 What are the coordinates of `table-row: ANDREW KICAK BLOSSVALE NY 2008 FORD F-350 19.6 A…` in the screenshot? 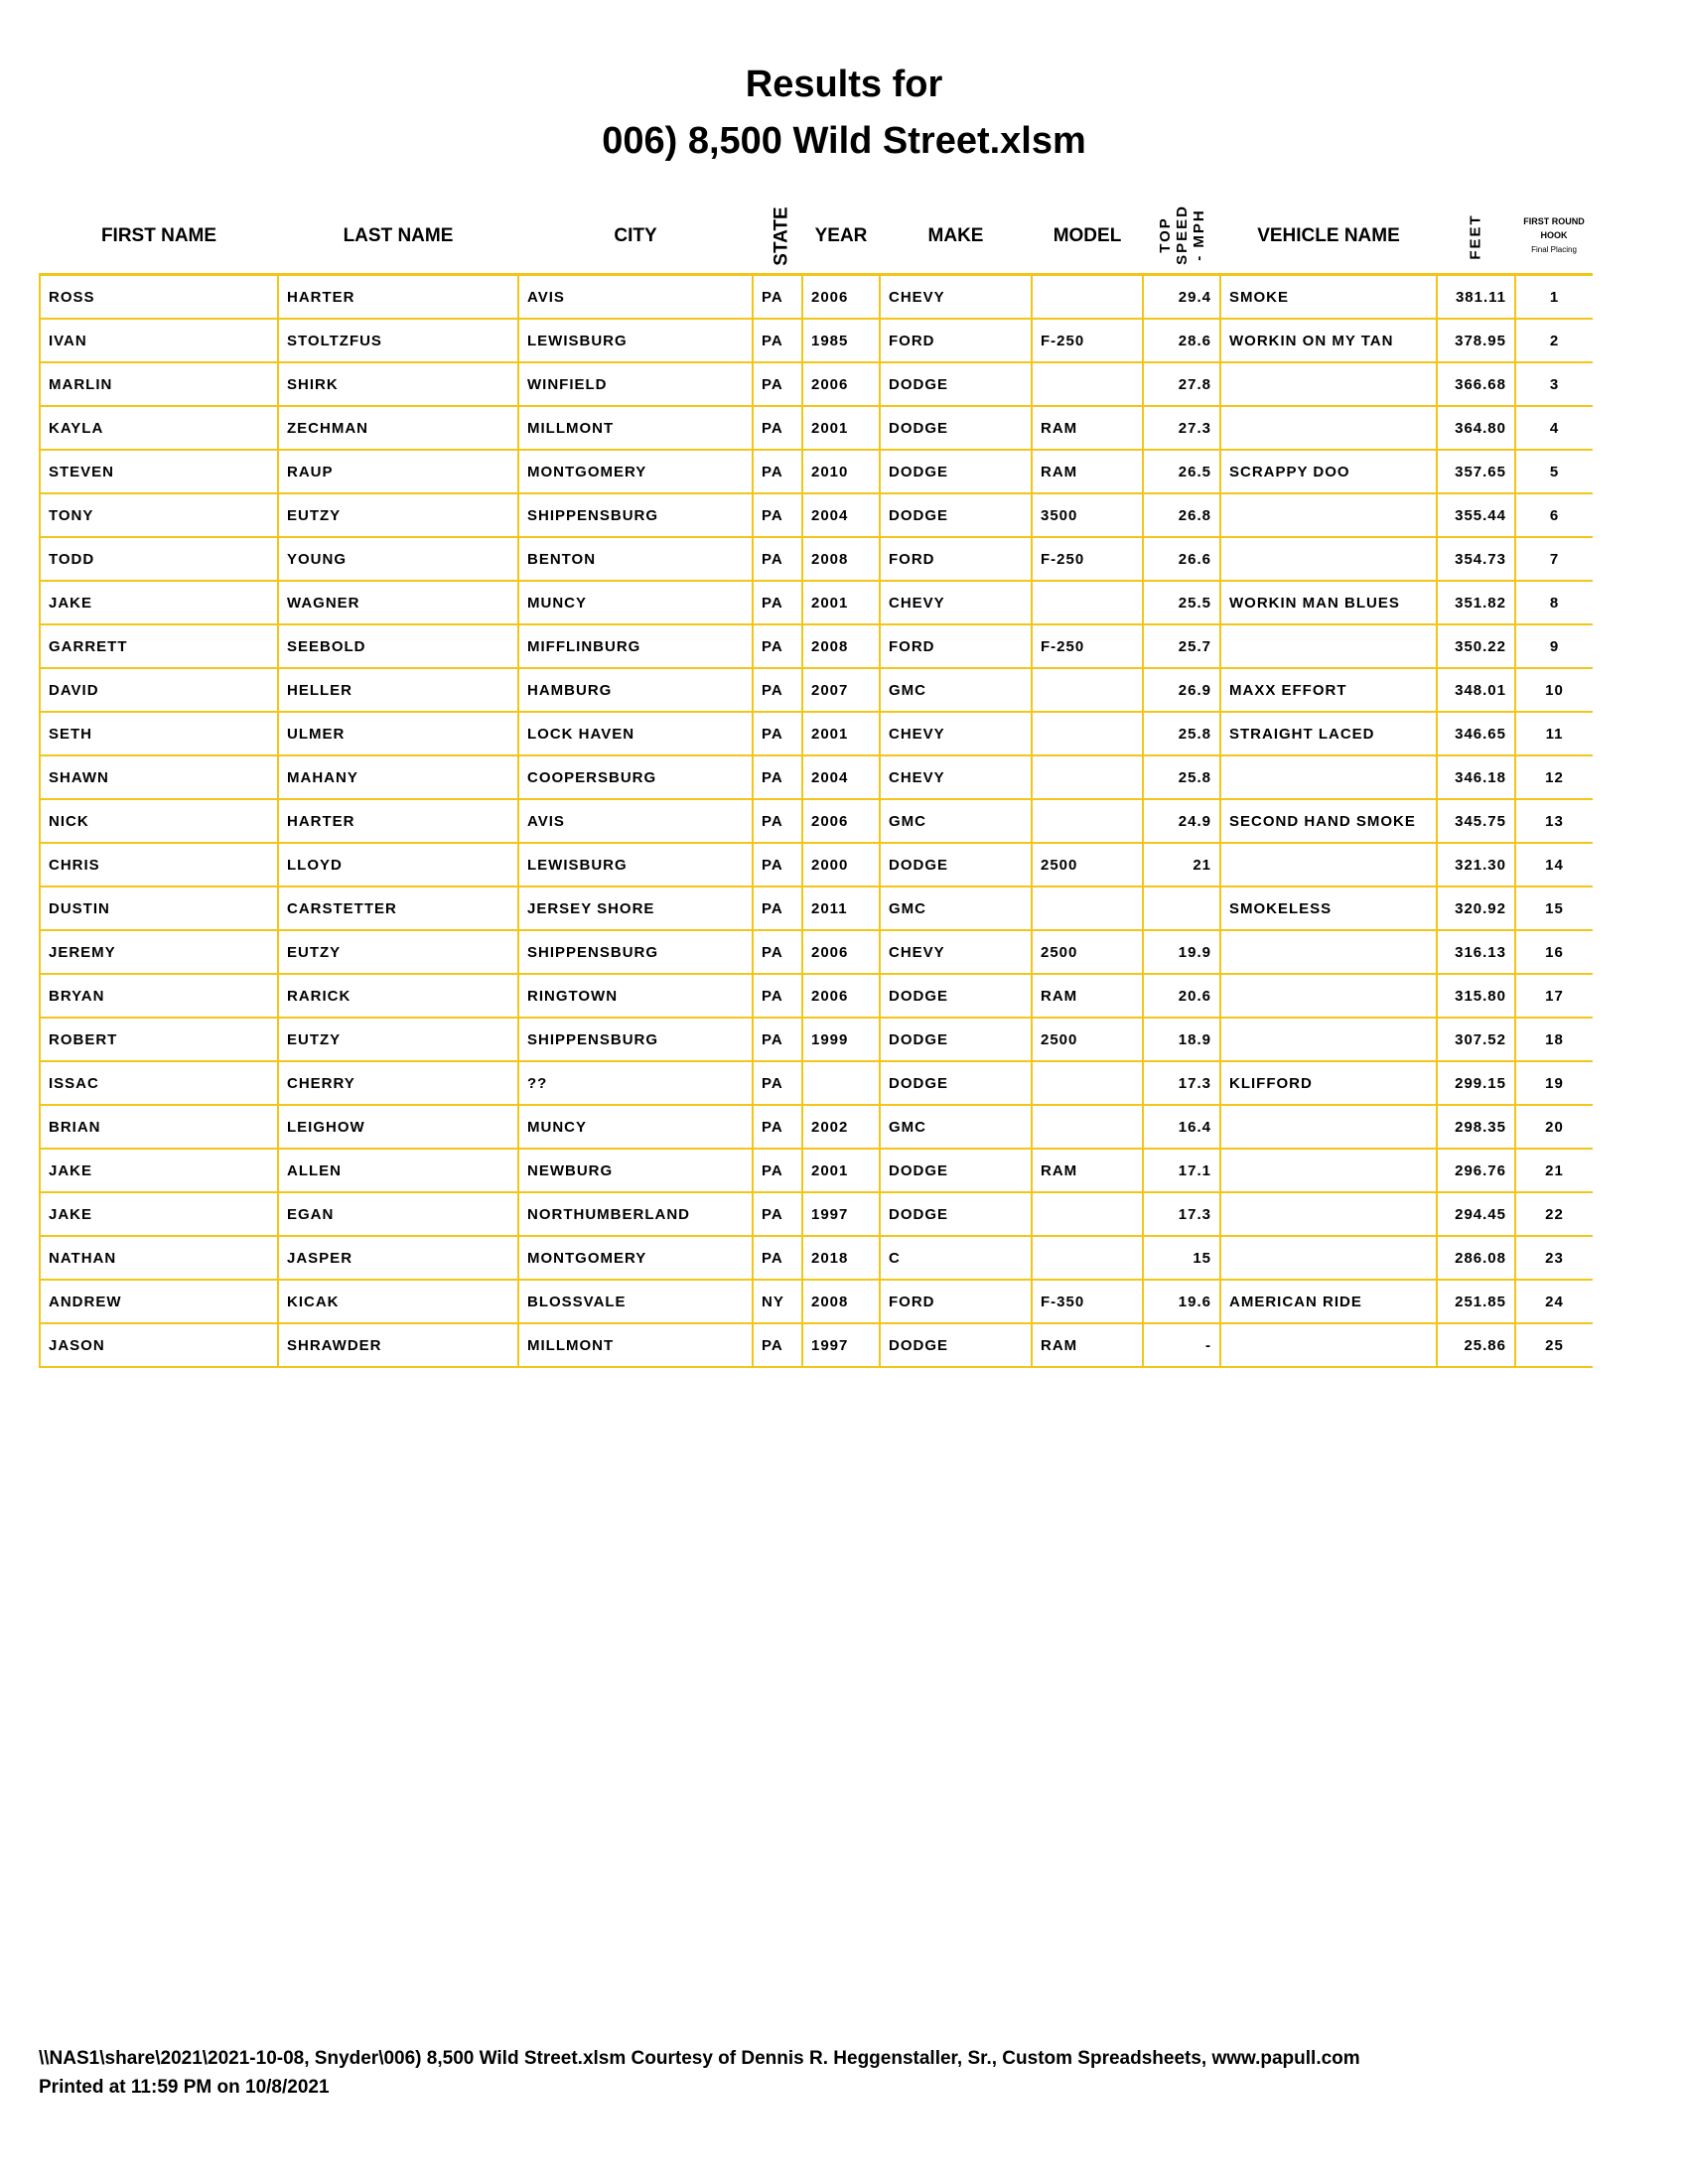 It's located at (816, 1302).